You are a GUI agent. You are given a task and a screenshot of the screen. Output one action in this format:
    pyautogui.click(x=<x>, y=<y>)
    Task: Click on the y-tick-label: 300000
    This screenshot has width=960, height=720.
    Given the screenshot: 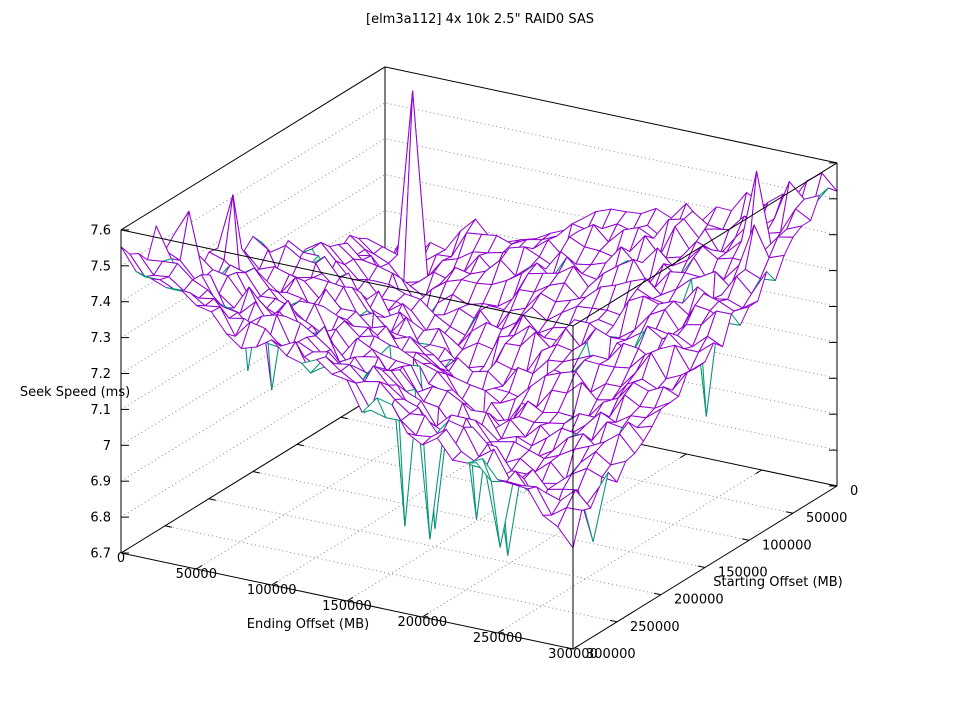 What is the action you would take?
    pyautogui.click(x=611, y=654)
    